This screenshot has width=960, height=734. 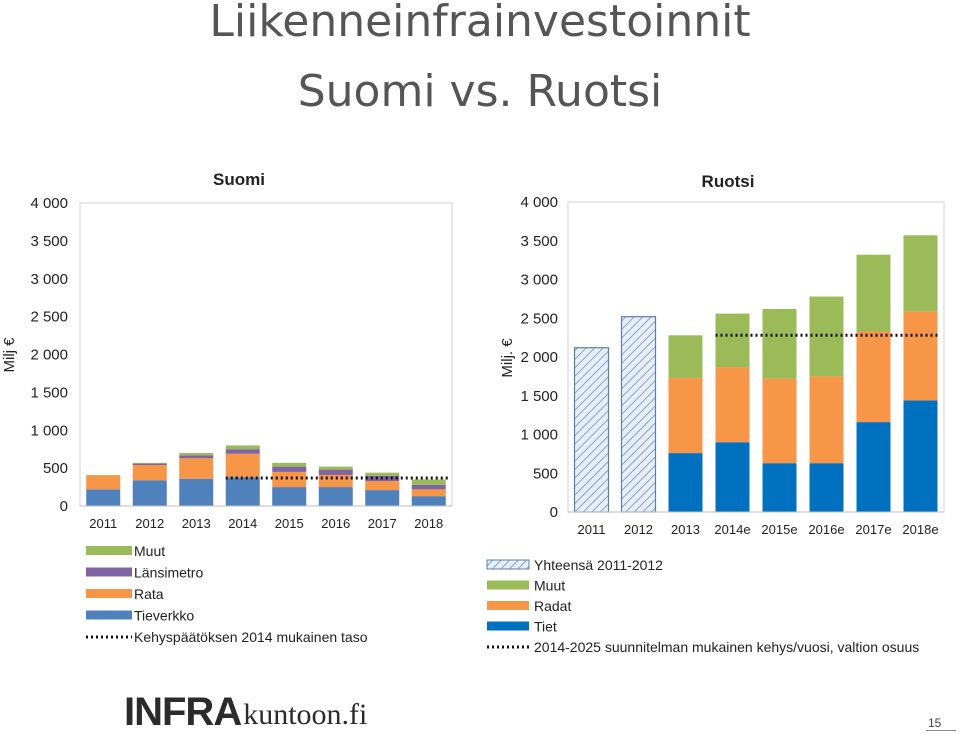 What do you see at coordinates (196, 454) in the screenshot?
I see `suomi-bar-muut-2013` at bounding box center [196, 454].